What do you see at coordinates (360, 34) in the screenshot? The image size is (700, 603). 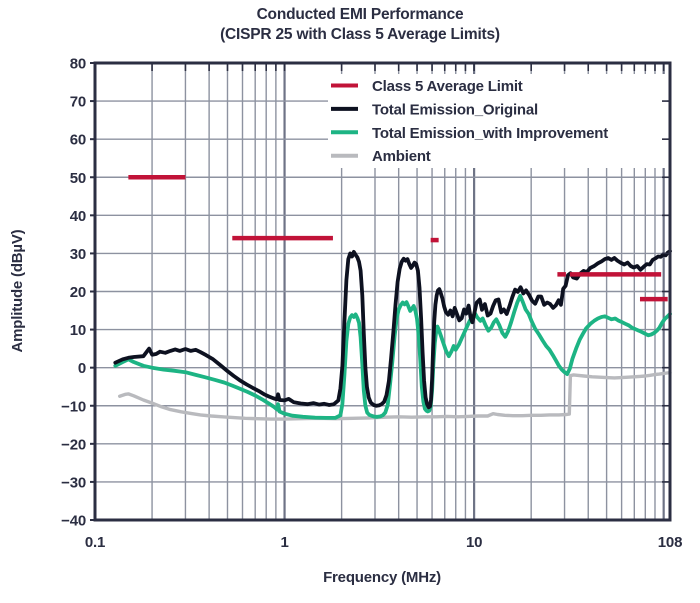 I see `chart-subtitle: (CISPR 25 with Class 5 Average Limits)` at bounding box center [360, 34].